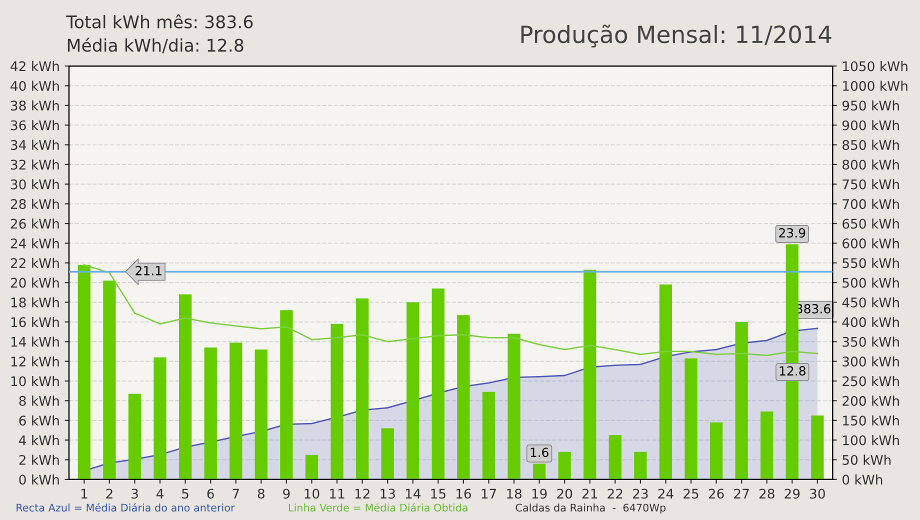 This screenshot has height=520, width=920. Describe the element at coordinates (870, 361) in the screenshot. I see `y2-tick-label: 300 kWh` at that location.